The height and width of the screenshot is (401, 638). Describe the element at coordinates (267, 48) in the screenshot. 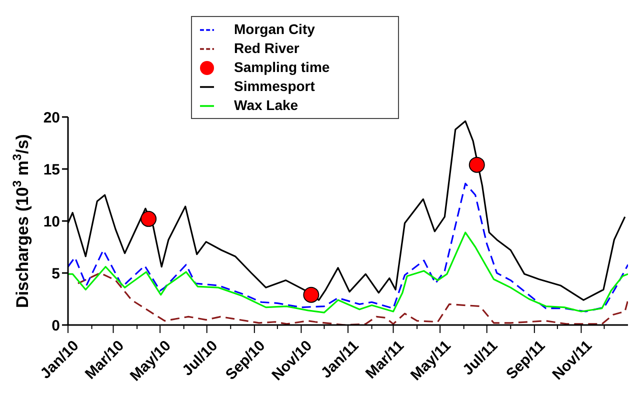

I see `legend-label: Red River` at that location.